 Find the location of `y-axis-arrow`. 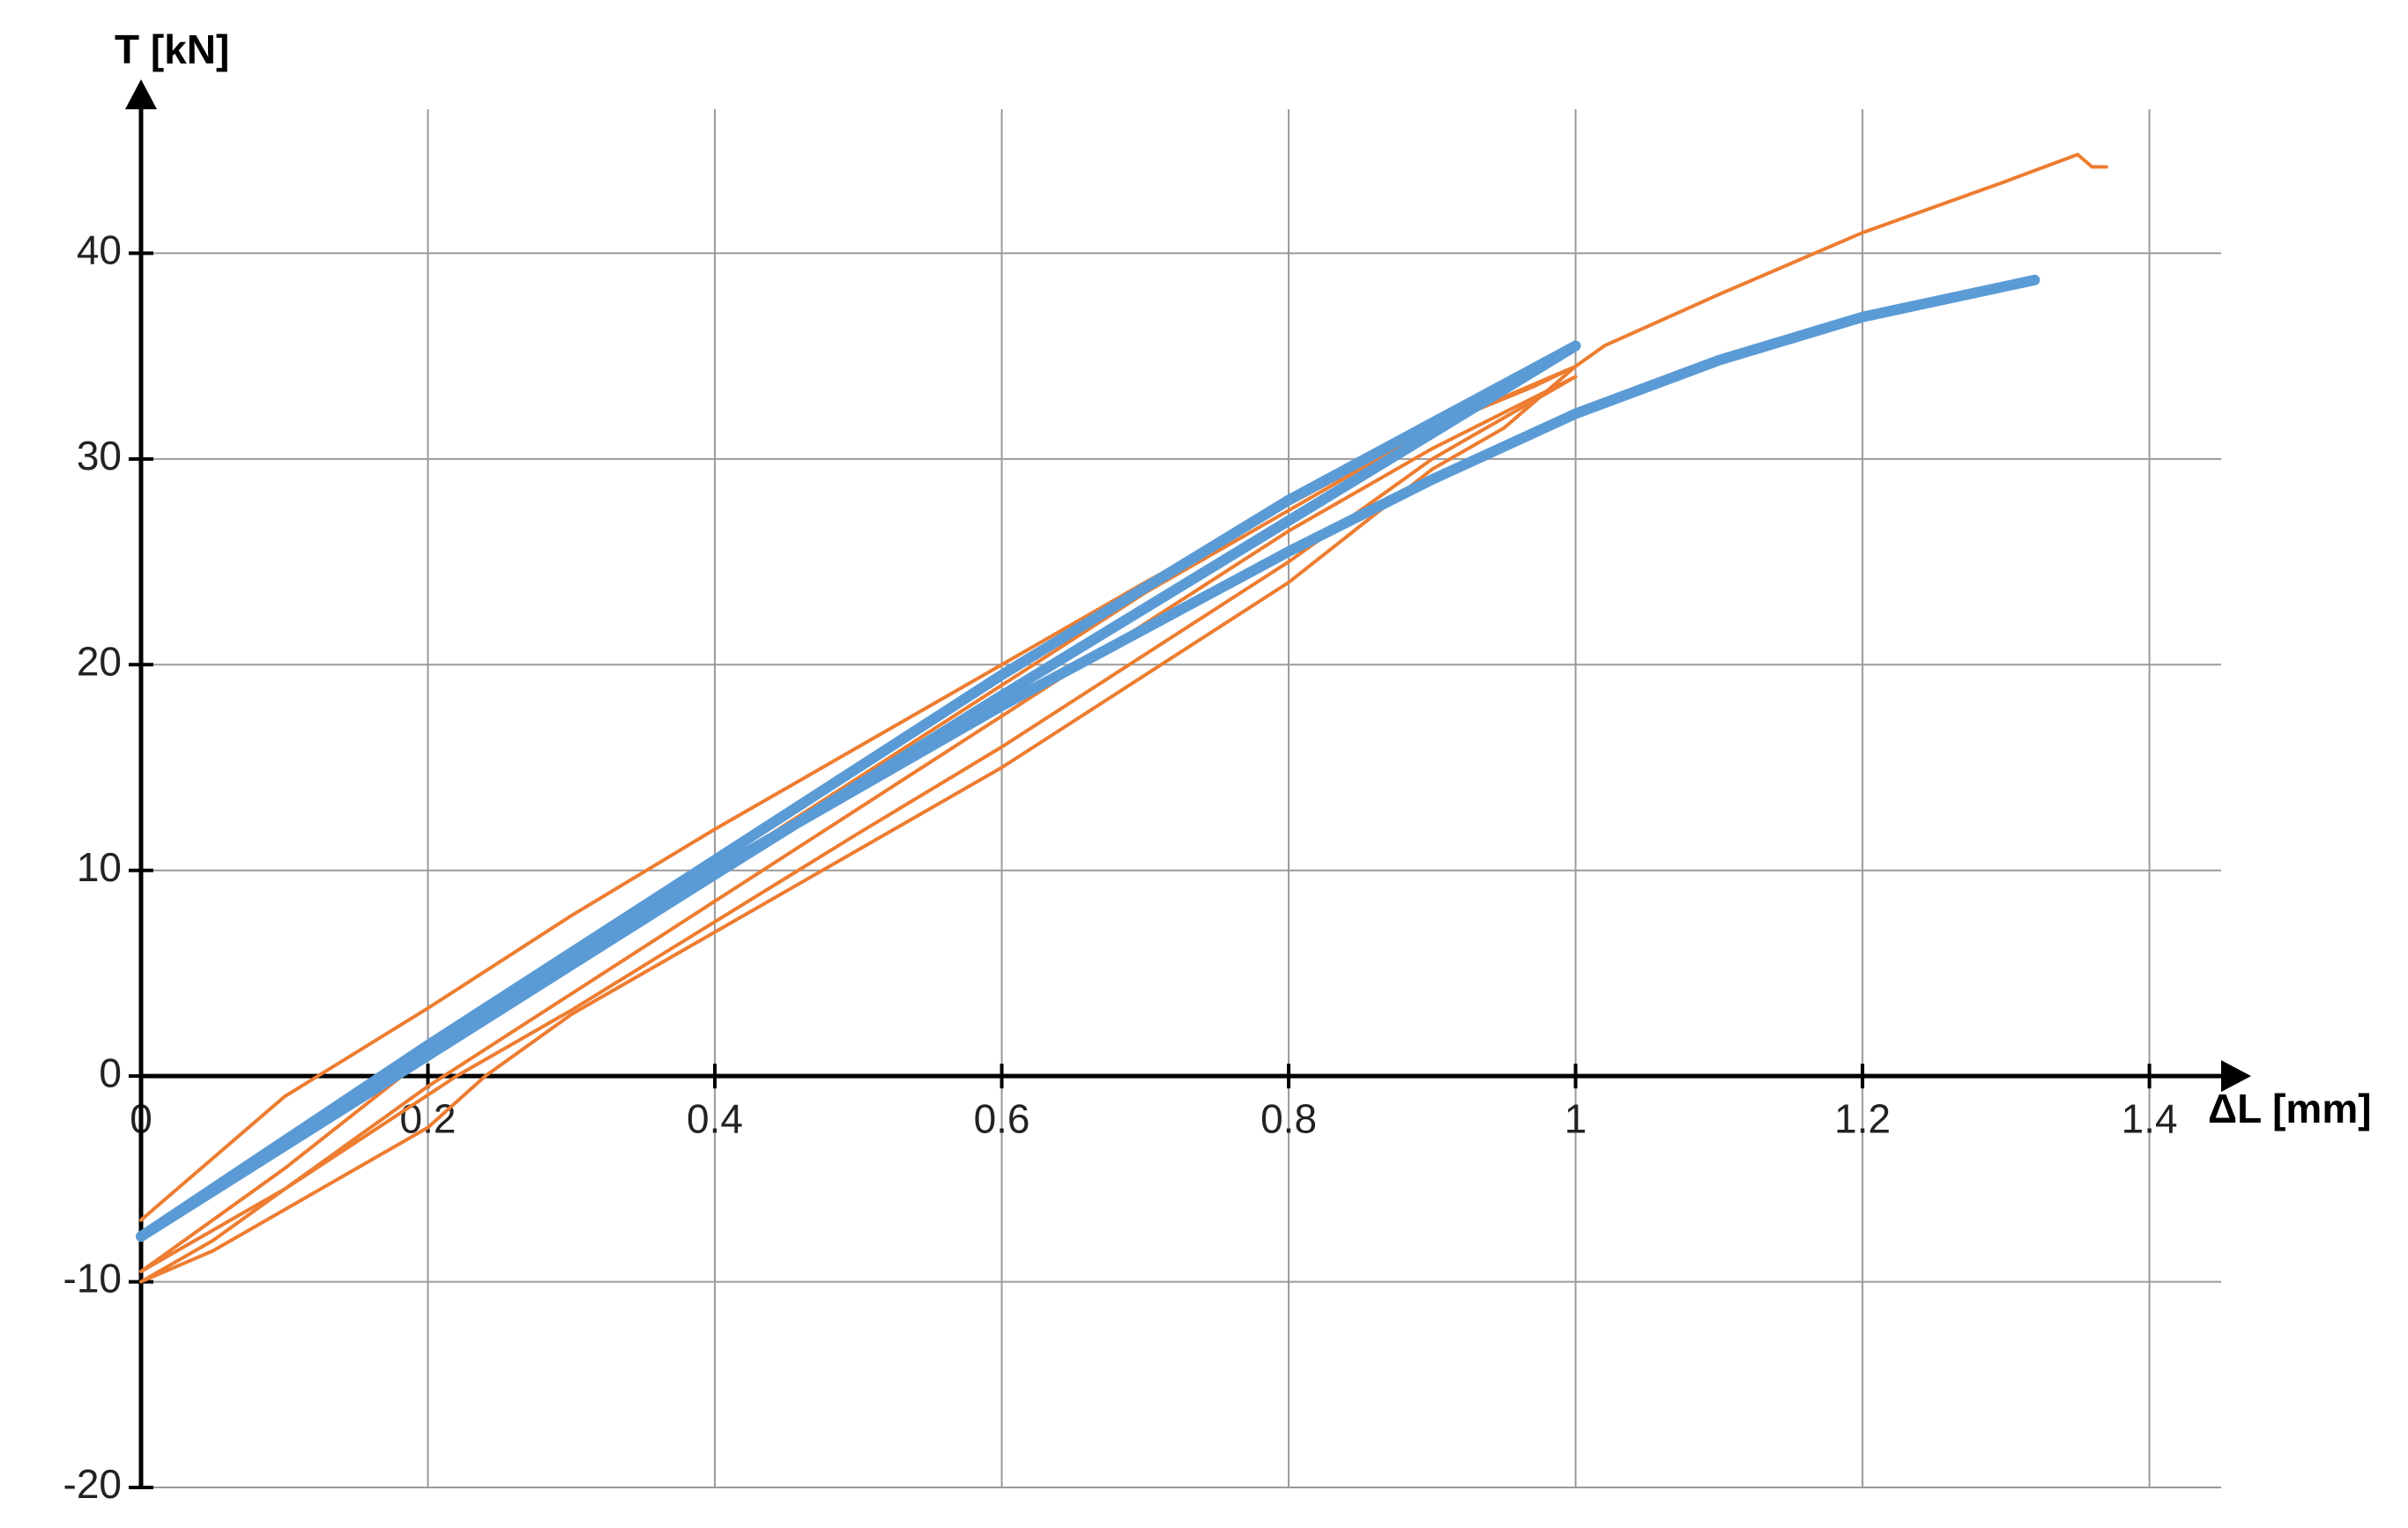

y-axis-arrow is located at coordinates (141, 94).